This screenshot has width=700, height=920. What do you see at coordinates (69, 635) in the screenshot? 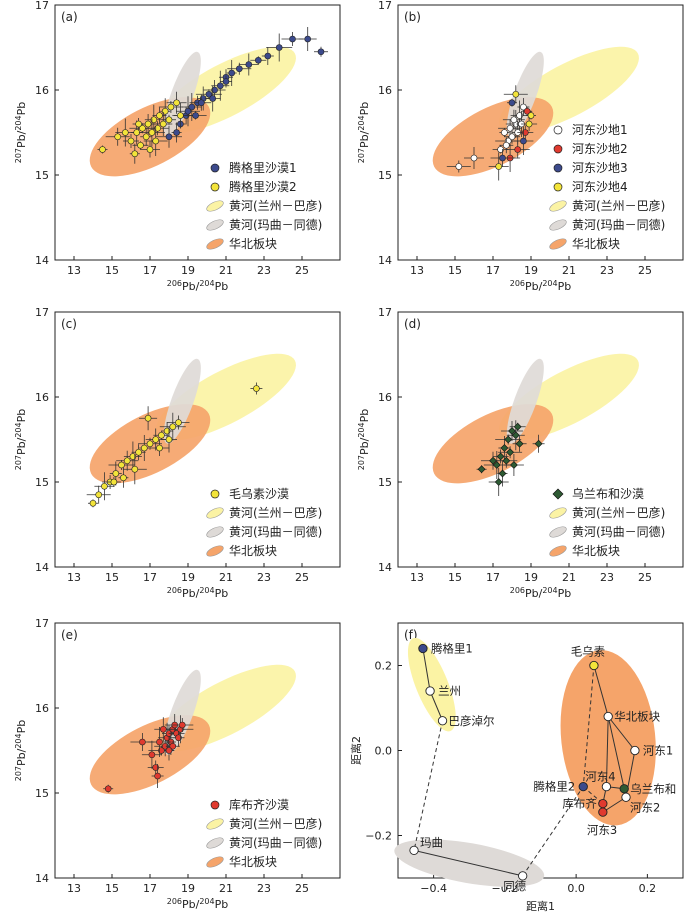
I see `panel-label: (e)` at bounding box center [69, 635].